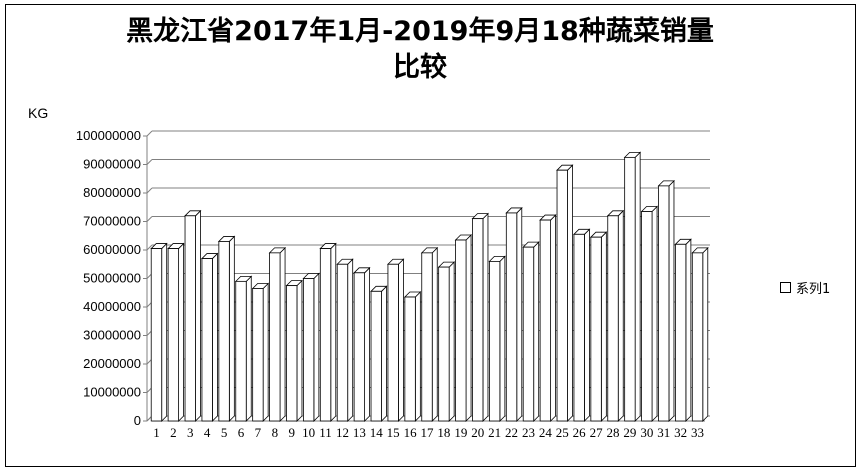  I want to click on x-tick-label: 13, so click(359, 432).